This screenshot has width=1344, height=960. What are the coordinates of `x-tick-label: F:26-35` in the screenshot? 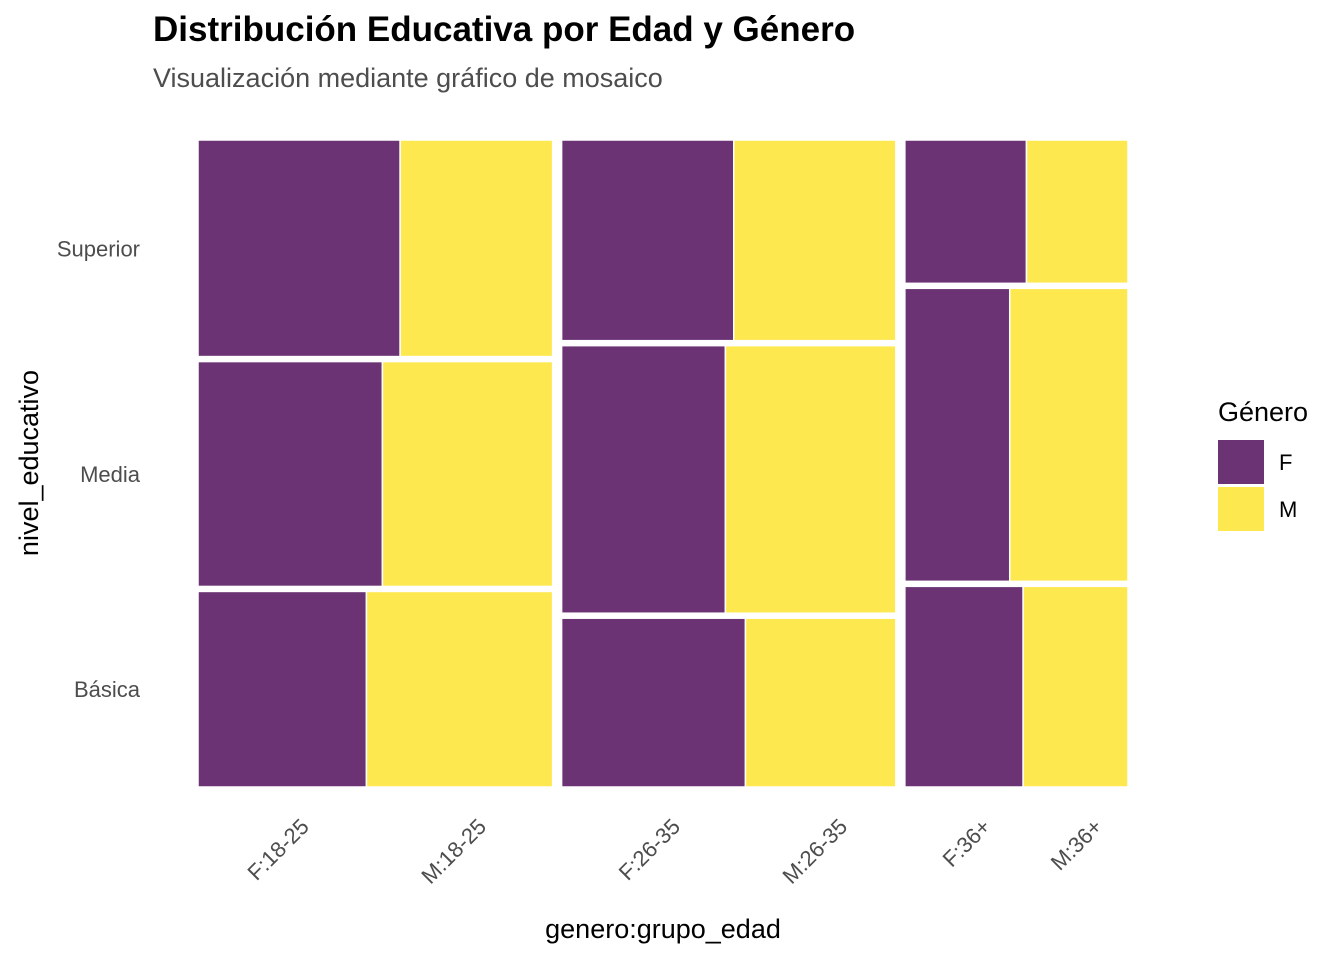 It's located at (649, 849).